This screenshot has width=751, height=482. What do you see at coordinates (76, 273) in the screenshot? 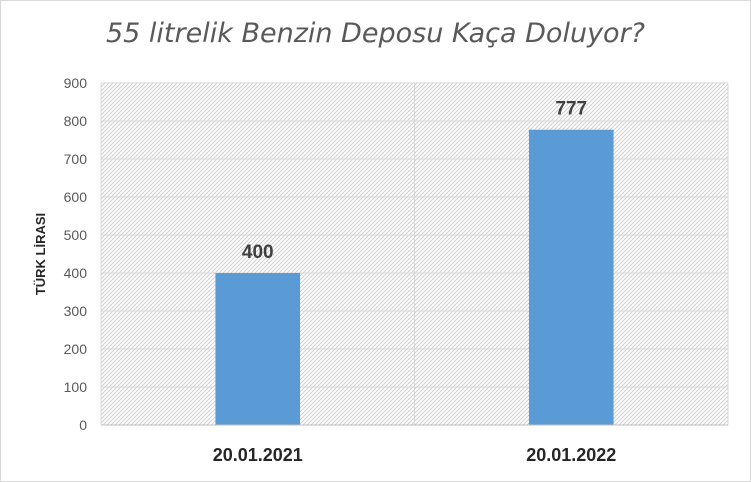
I see `y-tick-label: 400` at bounding box center [76, 273].